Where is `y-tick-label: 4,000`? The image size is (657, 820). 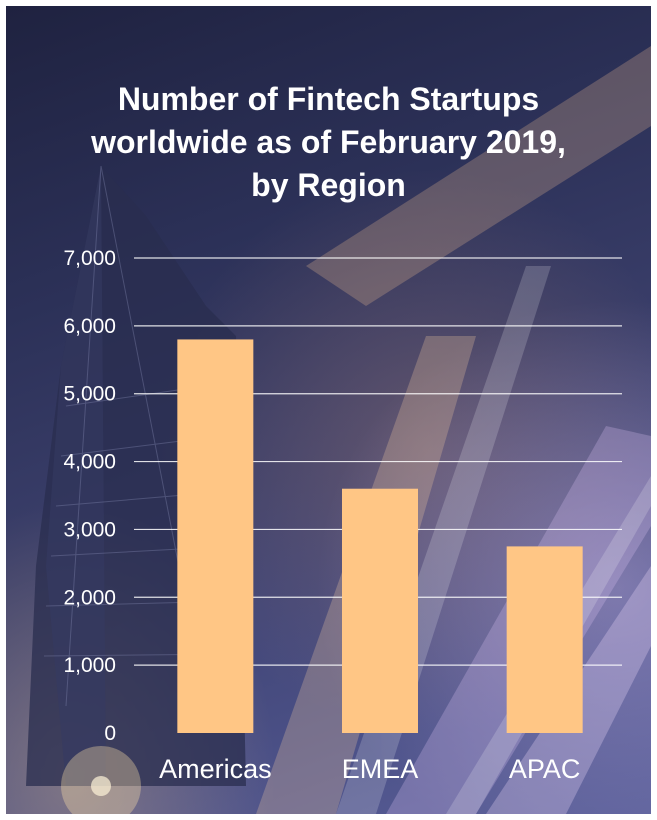
y-tick-label: 4,000 is located at coordinates (89, 462).